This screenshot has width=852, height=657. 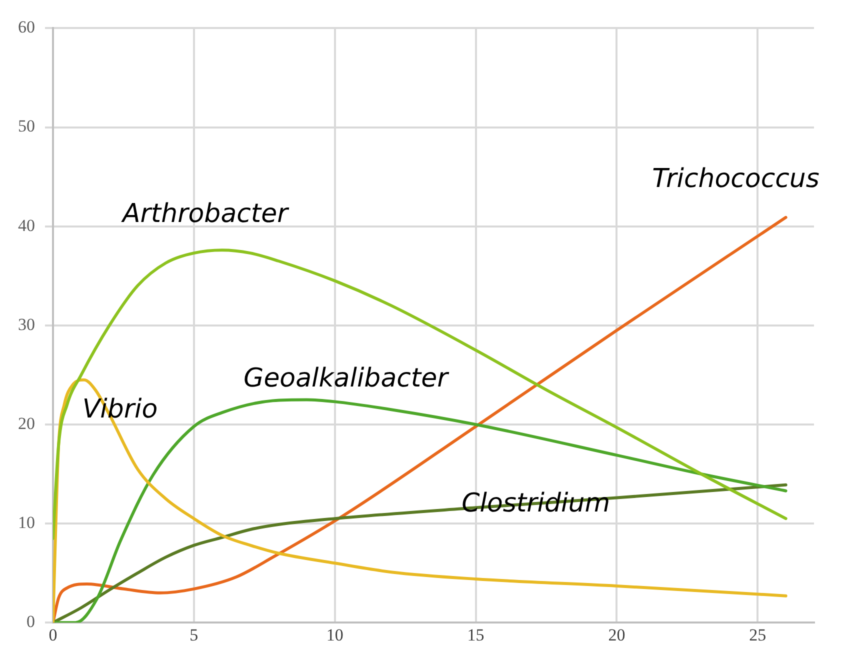 I want to click on x-tick-label: 15, so click(x=475, y=634).